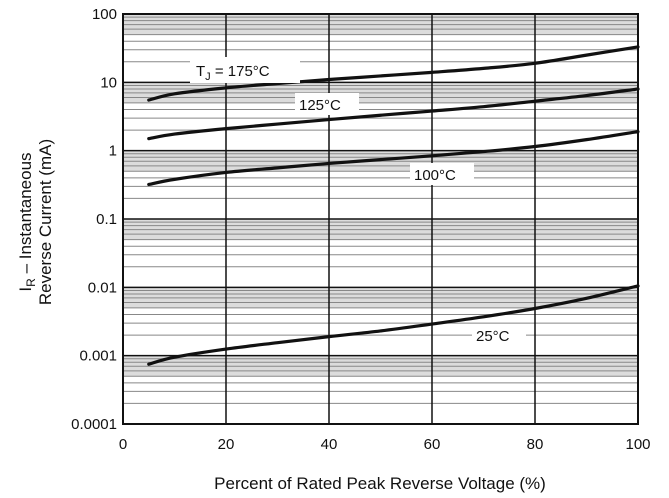 The height and width of the screenshot is (498, 669). Describe the element at coordinates (113, 151) in the screenshot. I see `y-tick-label: 1` at that location.